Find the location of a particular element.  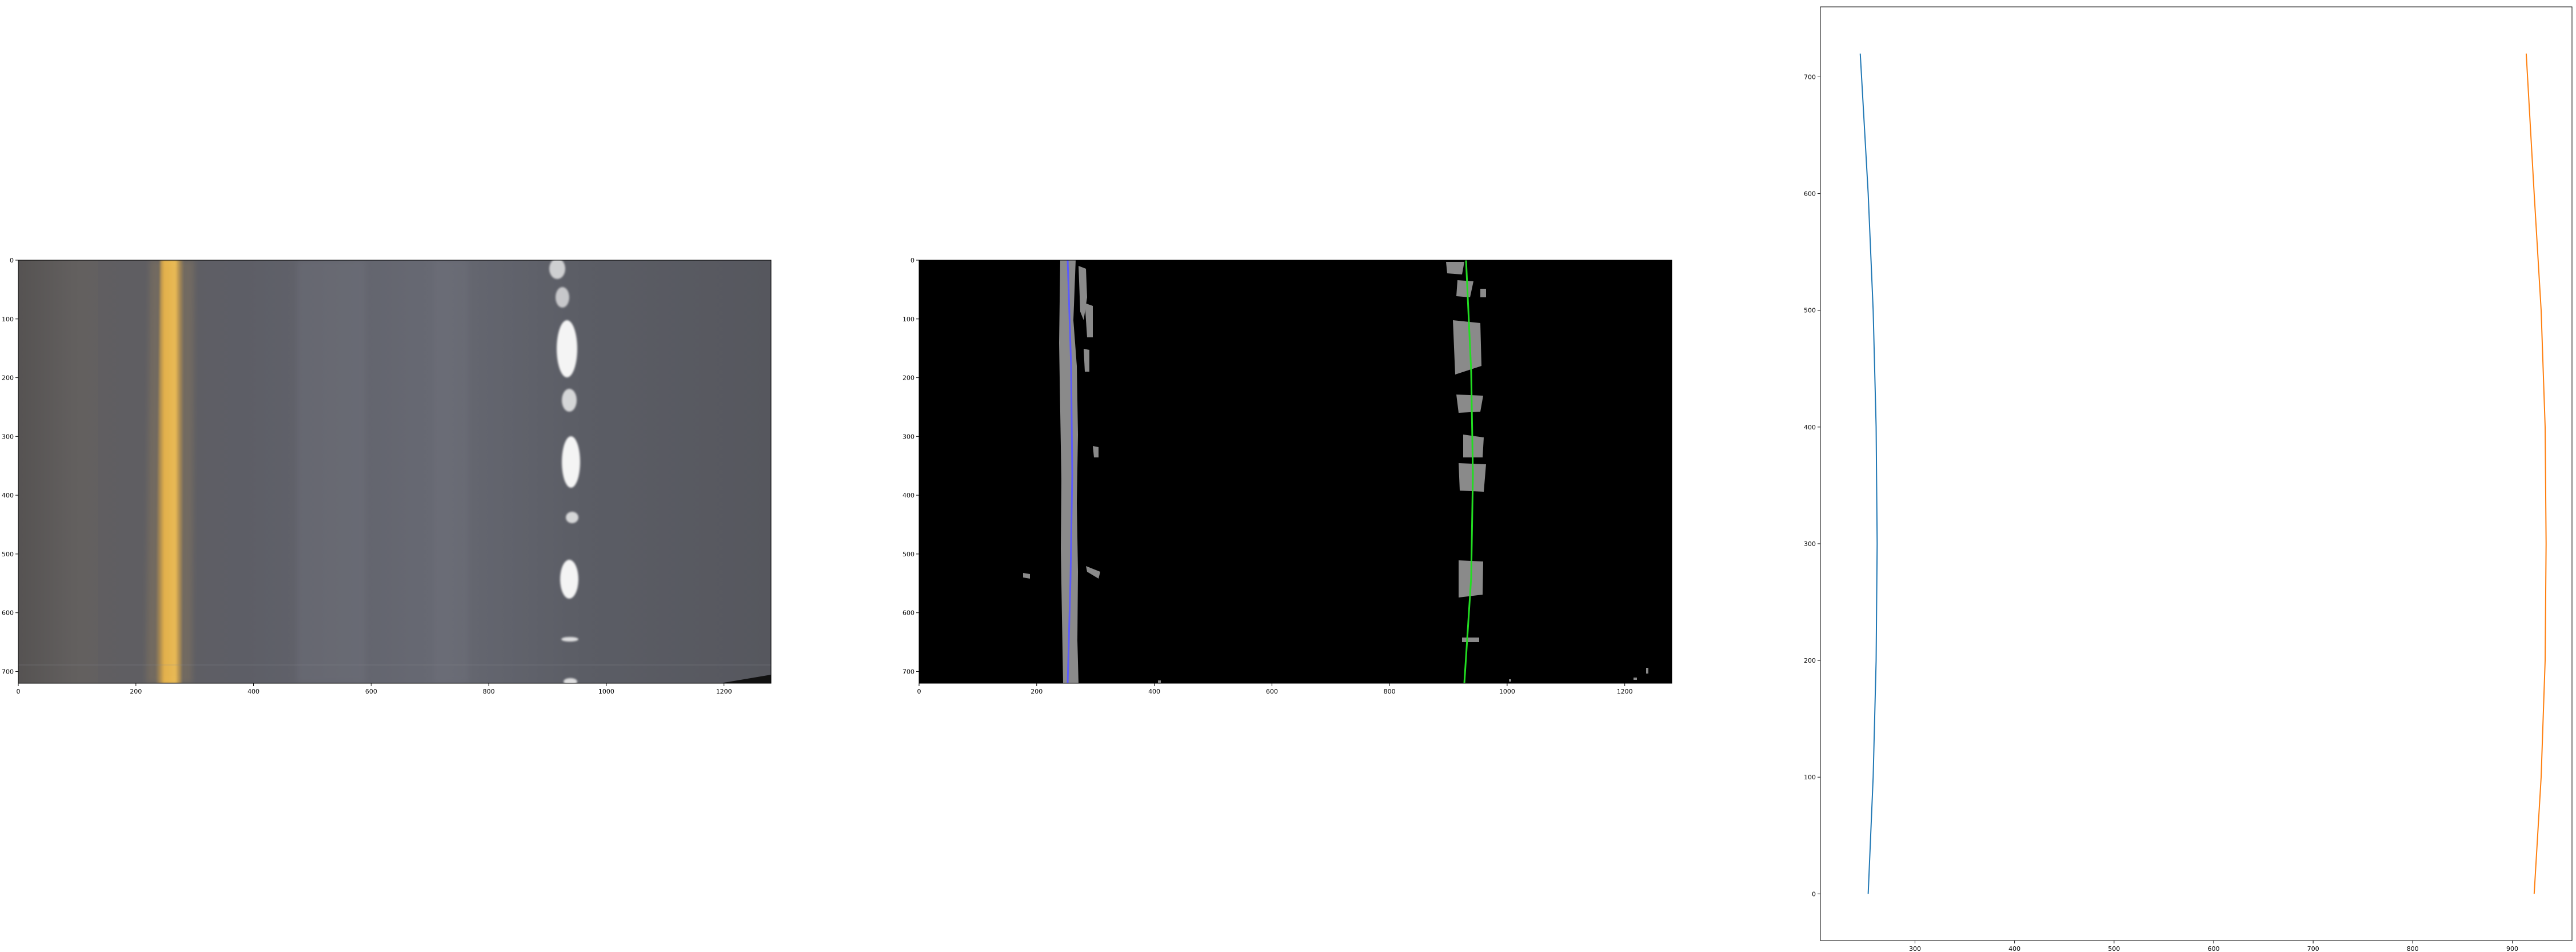

road-surface is located at coordinates (394, 471).